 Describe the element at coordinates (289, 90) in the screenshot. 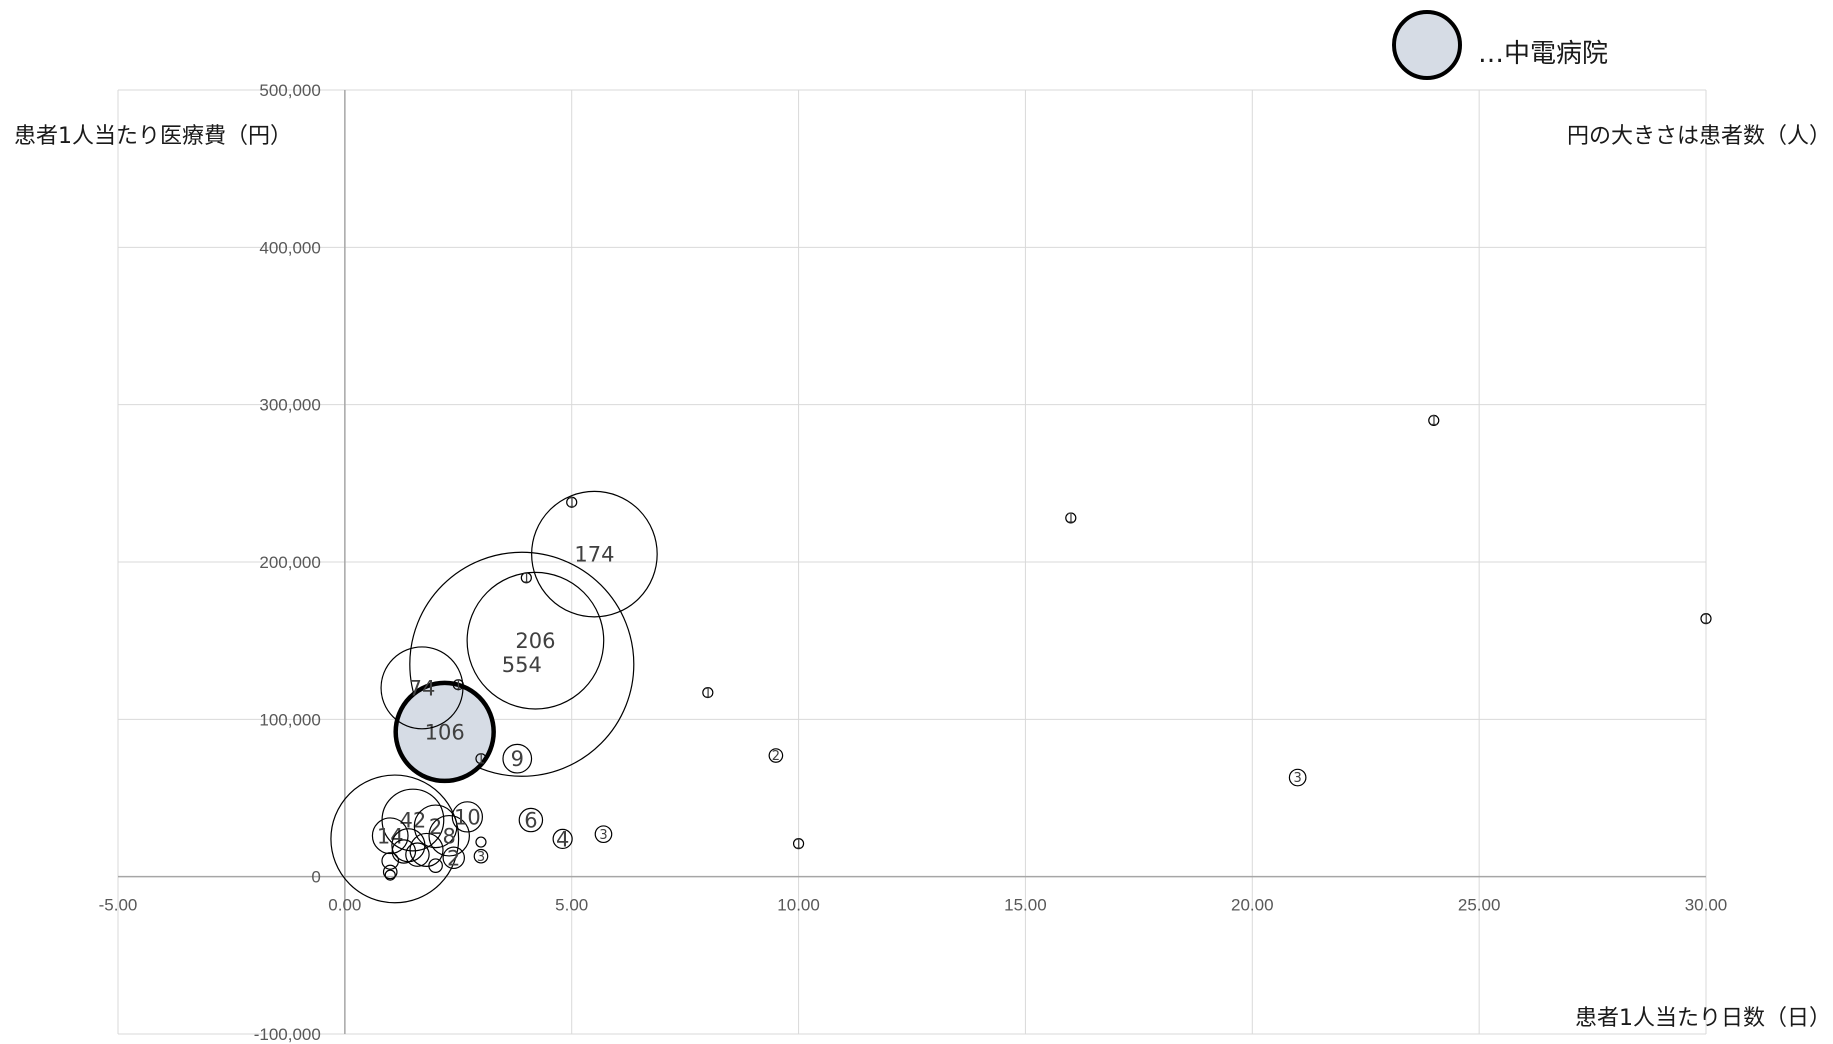

I see `y-tick-label: 500,000` at that location.